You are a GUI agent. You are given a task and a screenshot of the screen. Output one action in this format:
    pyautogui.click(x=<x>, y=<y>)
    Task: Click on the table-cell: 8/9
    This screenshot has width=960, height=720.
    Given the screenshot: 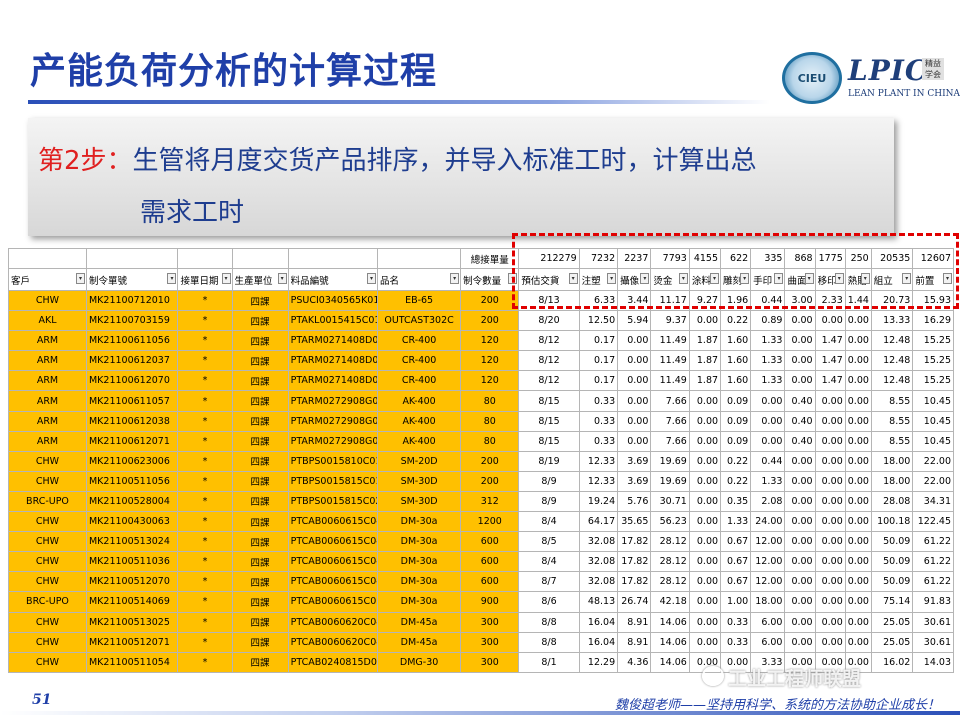 What is the action you would take?
    pyautogui.click(x=549, y=481)
    